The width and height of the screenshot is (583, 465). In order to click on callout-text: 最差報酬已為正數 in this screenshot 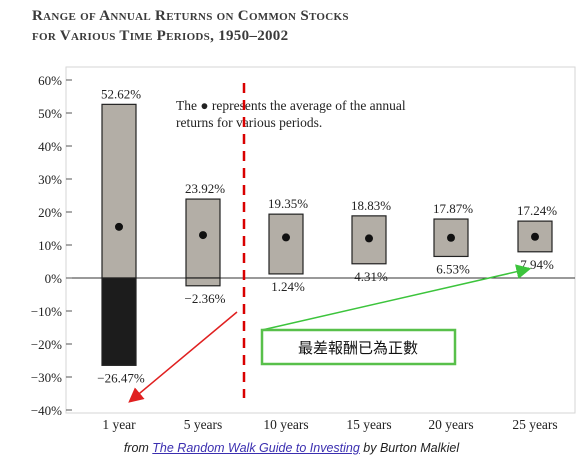, I will do `click(358, 348)`.